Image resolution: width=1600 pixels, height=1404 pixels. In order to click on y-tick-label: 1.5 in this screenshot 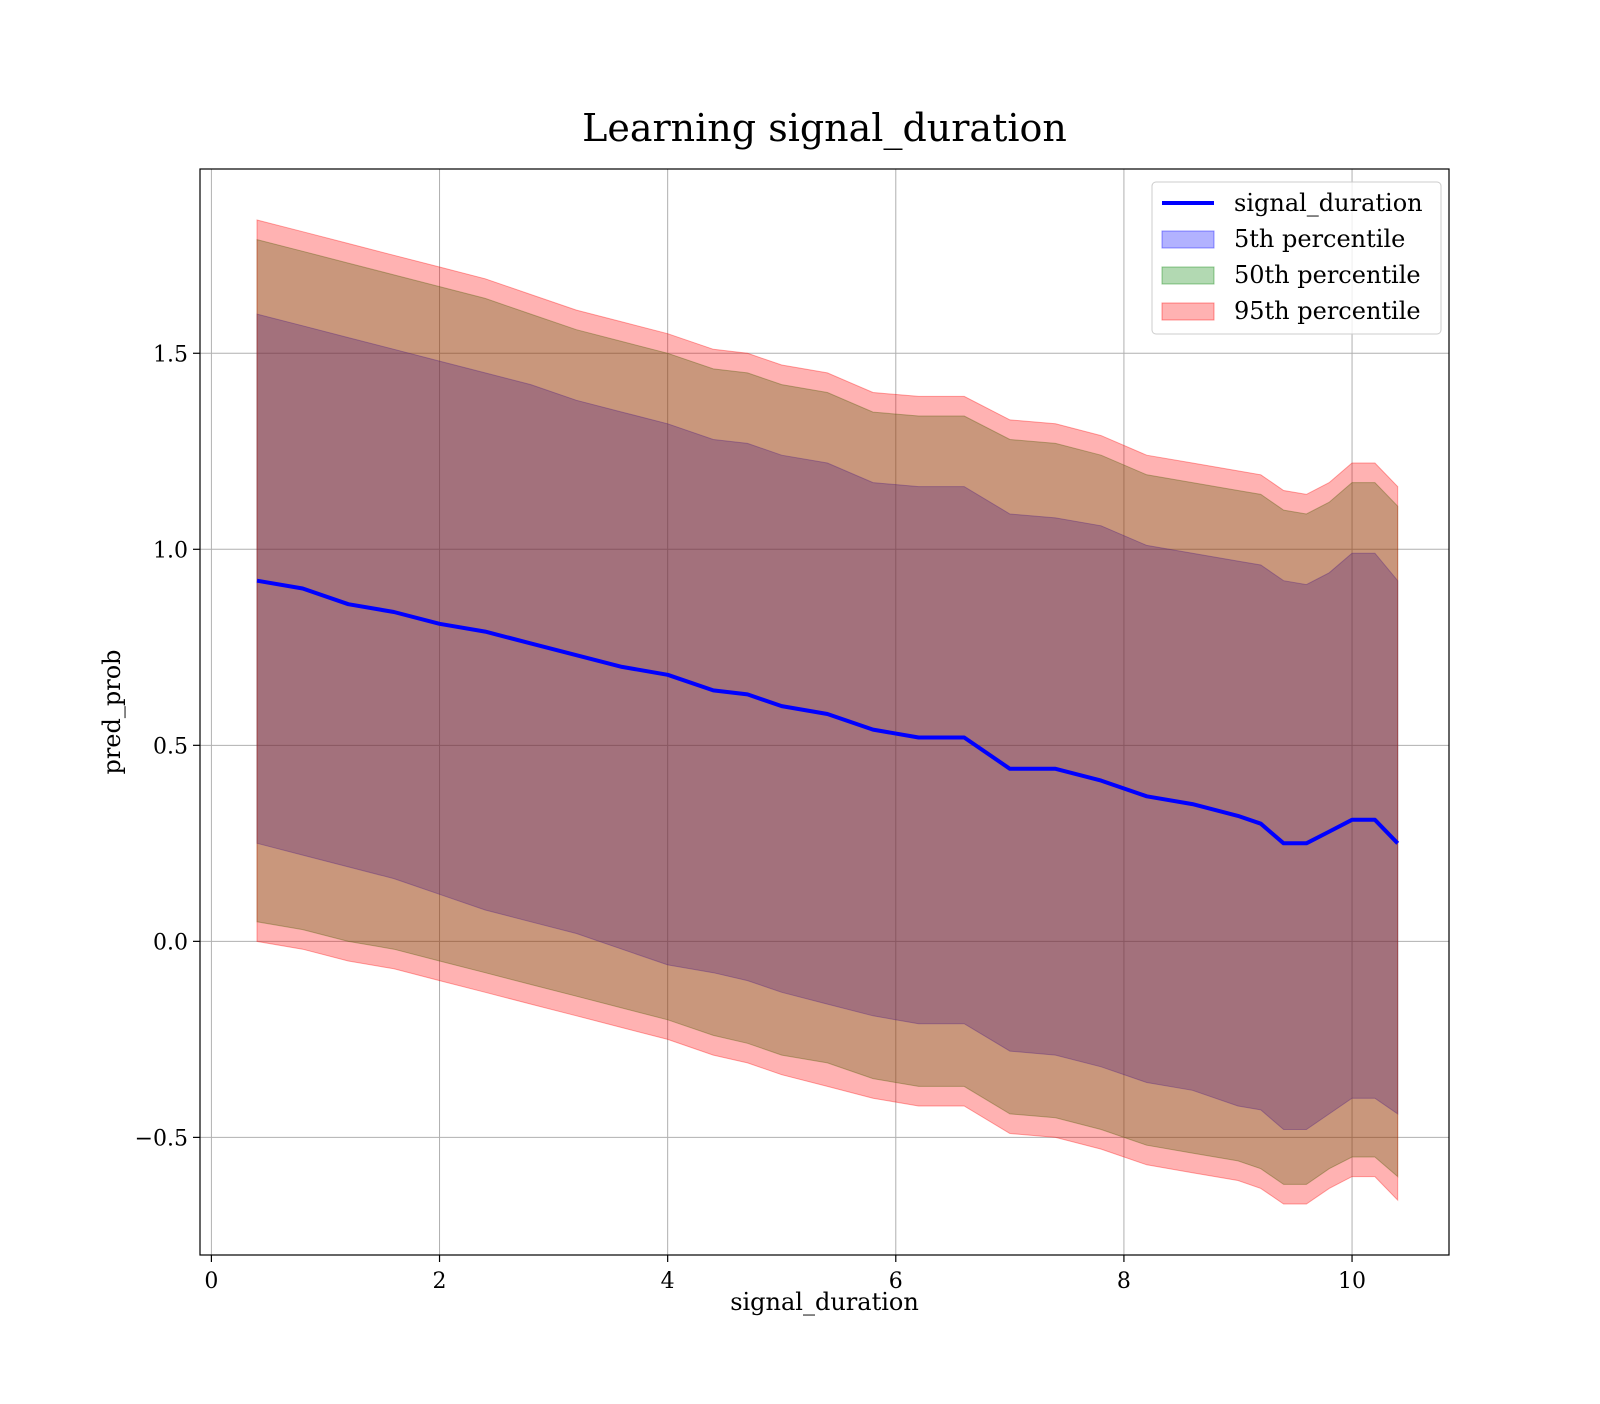, I will do `click(170, 354)`.